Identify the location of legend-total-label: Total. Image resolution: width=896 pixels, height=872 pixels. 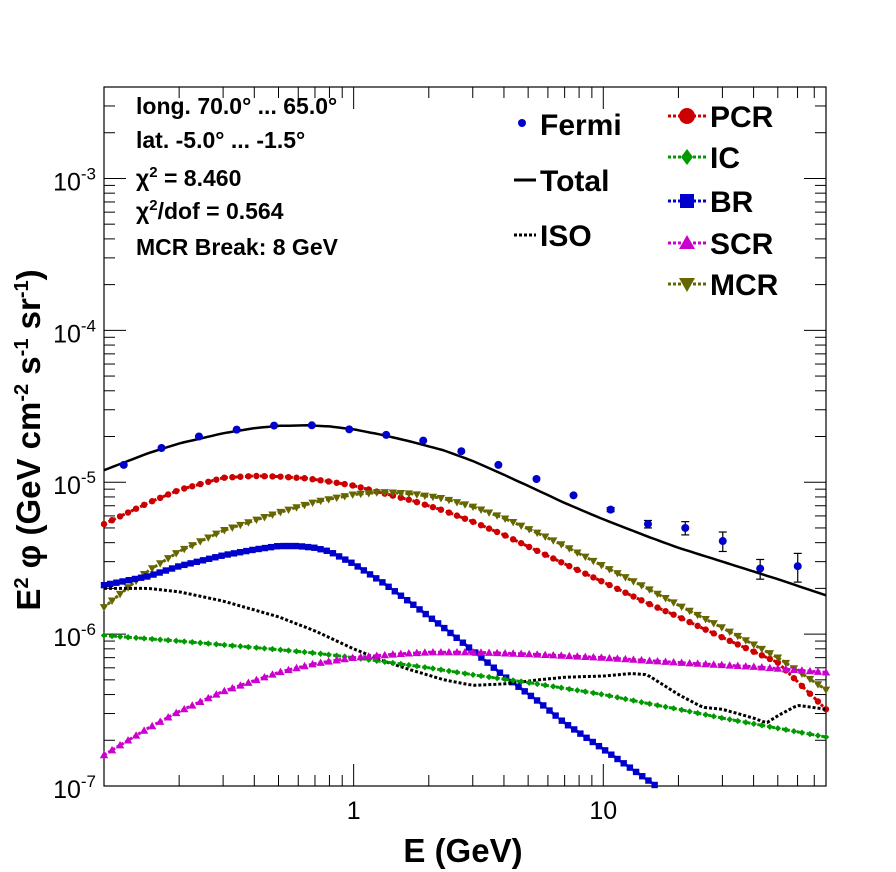
(574, 181).